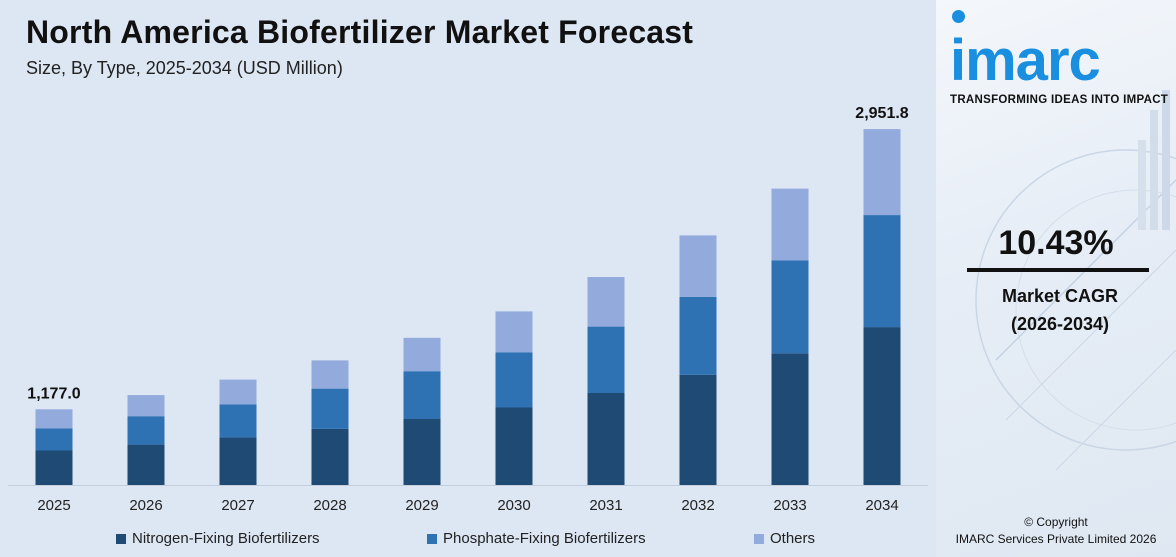  I want to click on bar-segment-nitrogen-2025, so click(54, 467).